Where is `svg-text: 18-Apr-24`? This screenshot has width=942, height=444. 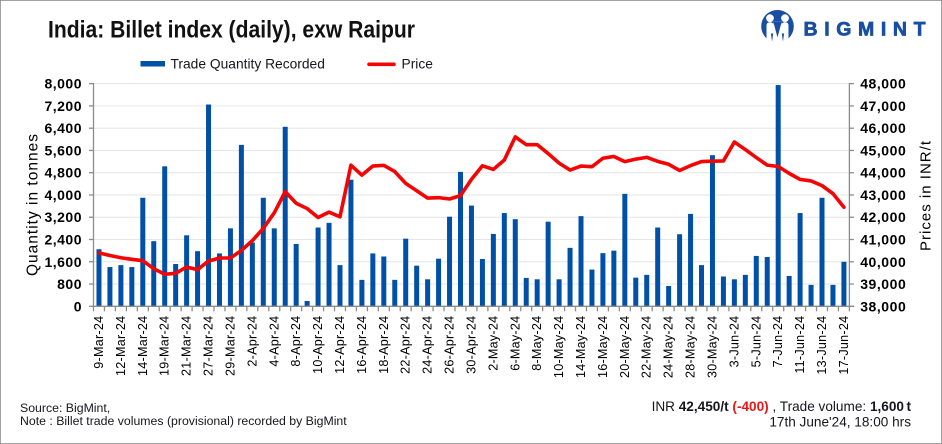
svg-text: 18-Apr-24 is located at coordinates (384, 345).